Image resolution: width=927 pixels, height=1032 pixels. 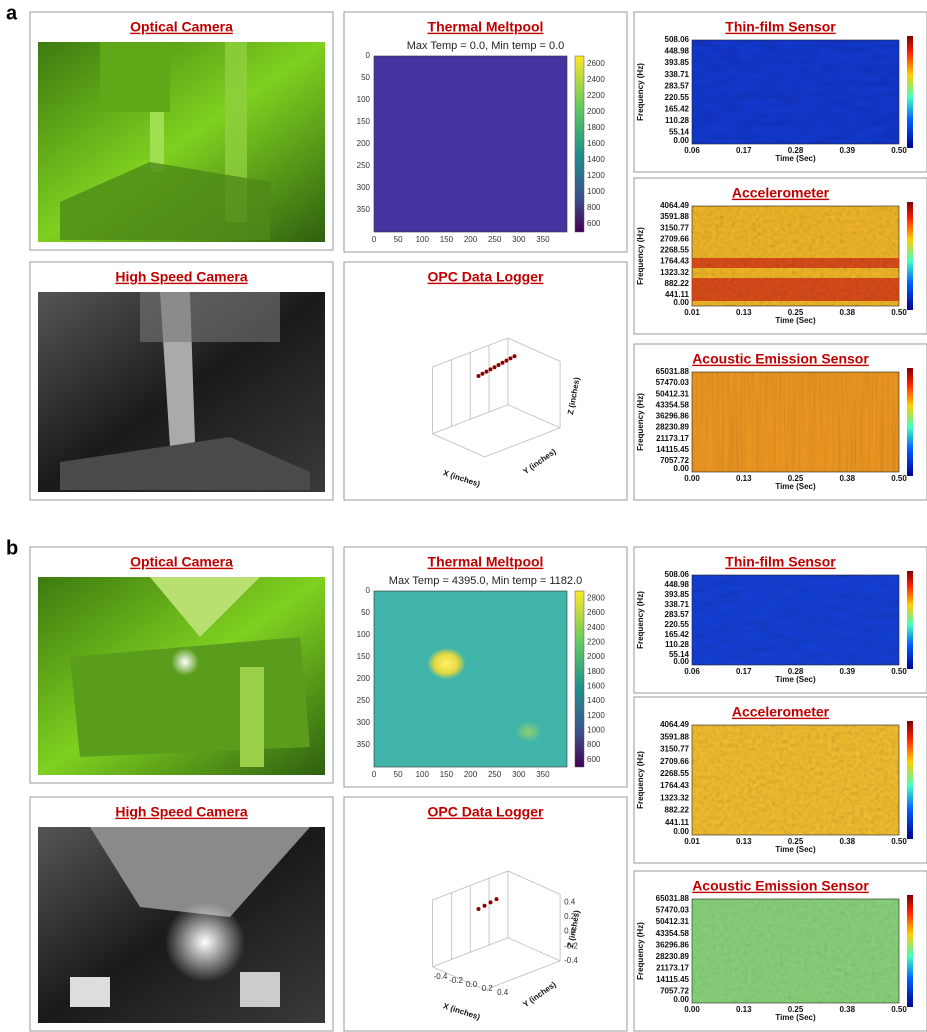 I want to click on y-tick-label: 165.42, so click(x=677, y=108).